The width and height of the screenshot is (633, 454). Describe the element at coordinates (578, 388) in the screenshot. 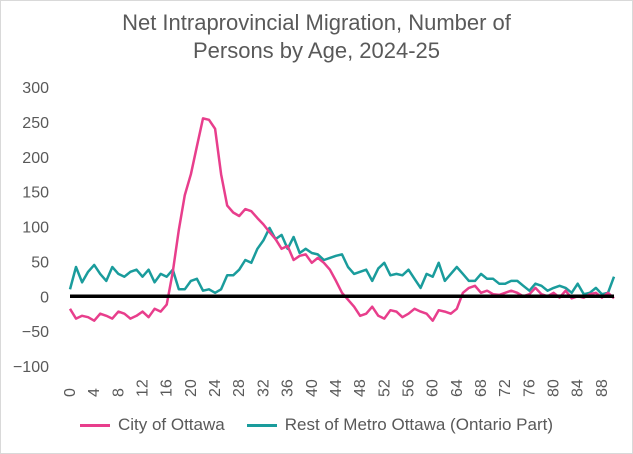

I see `x-tick-label: 84` at that location.